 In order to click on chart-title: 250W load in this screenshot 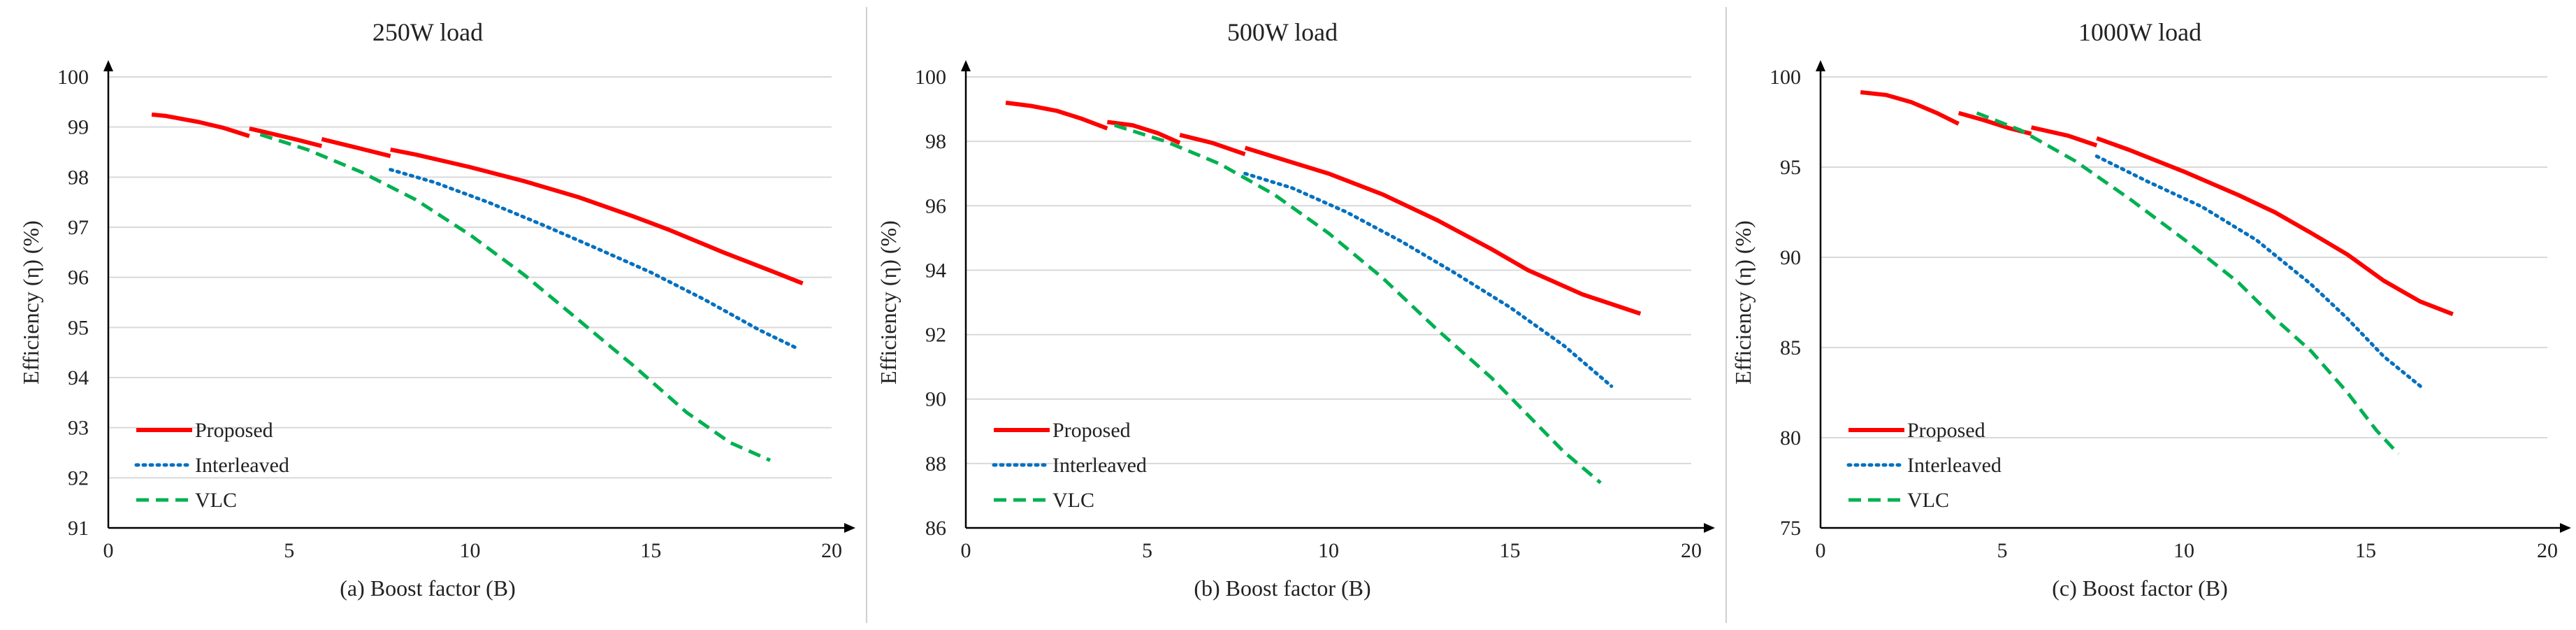, I will do `click(427, 32)`.